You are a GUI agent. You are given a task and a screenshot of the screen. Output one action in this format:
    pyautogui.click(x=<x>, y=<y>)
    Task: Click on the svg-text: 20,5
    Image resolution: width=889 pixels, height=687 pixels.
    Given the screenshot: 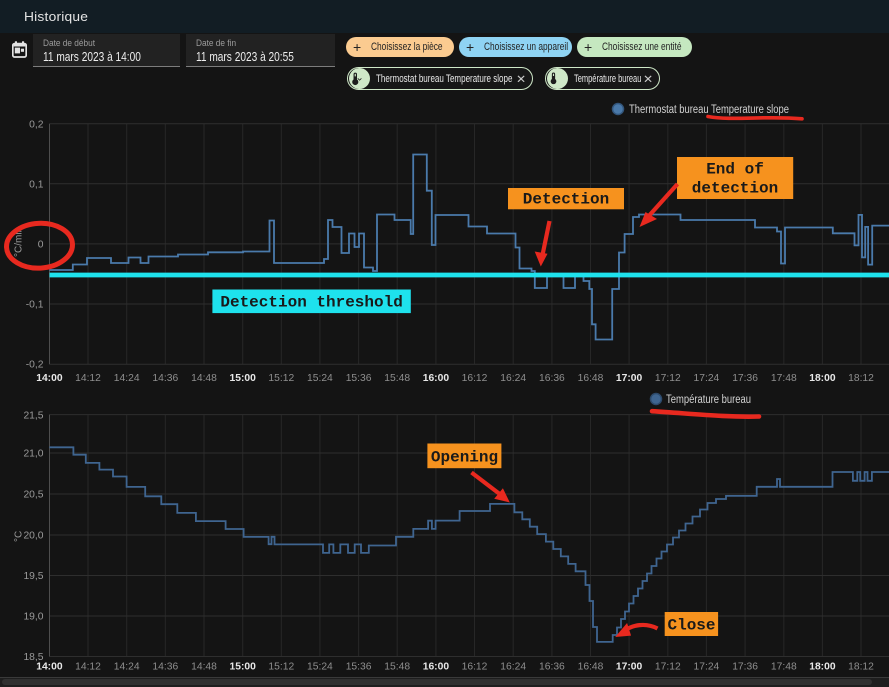 What is the action you would take?
    pyautogui.click(x=33, y=495)
    